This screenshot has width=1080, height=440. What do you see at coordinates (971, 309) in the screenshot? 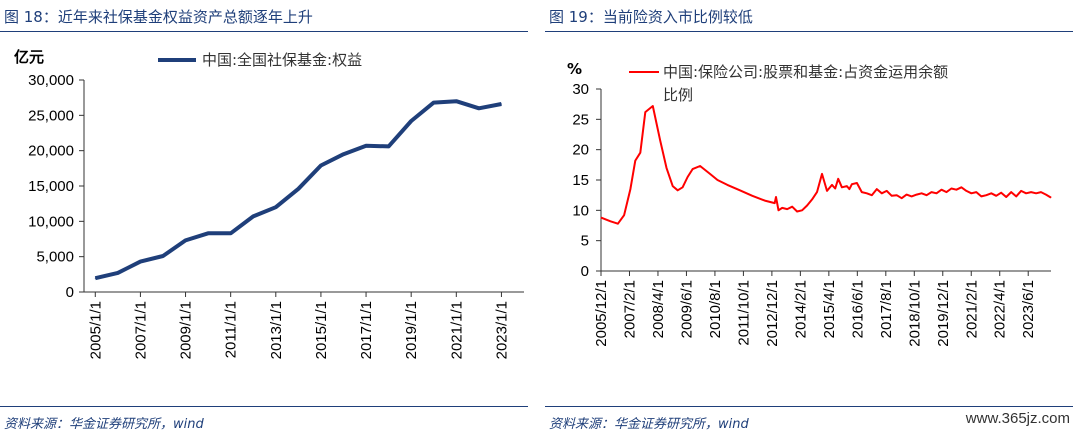
I see `x-tick-label: 2021/2/1` at bounding box center [971, 309].